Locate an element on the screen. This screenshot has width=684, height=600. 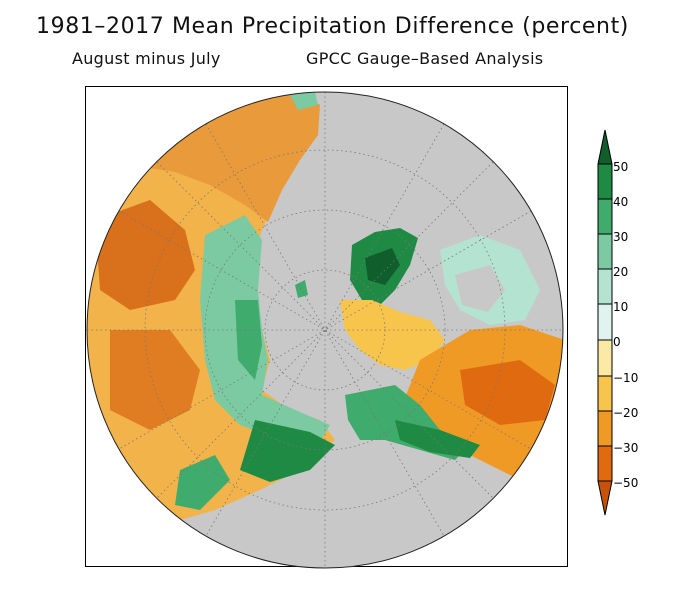
colorbar-label-30: 30 is located at coordinates (621, 237).